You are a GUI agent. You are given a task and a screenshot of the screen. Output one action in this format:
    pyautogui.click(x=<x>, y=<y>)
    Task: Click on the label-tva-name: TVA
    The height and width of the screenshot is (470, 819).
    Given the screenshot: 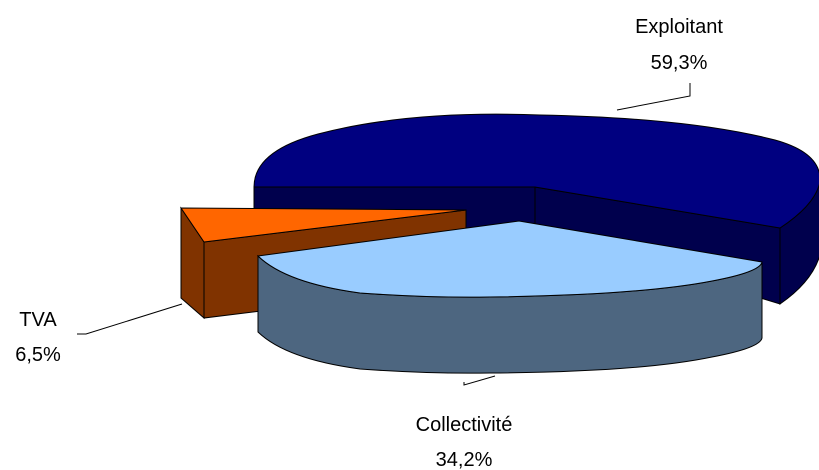 What is the action you would take?
    pyautogui.click(x=38, y=320)
    